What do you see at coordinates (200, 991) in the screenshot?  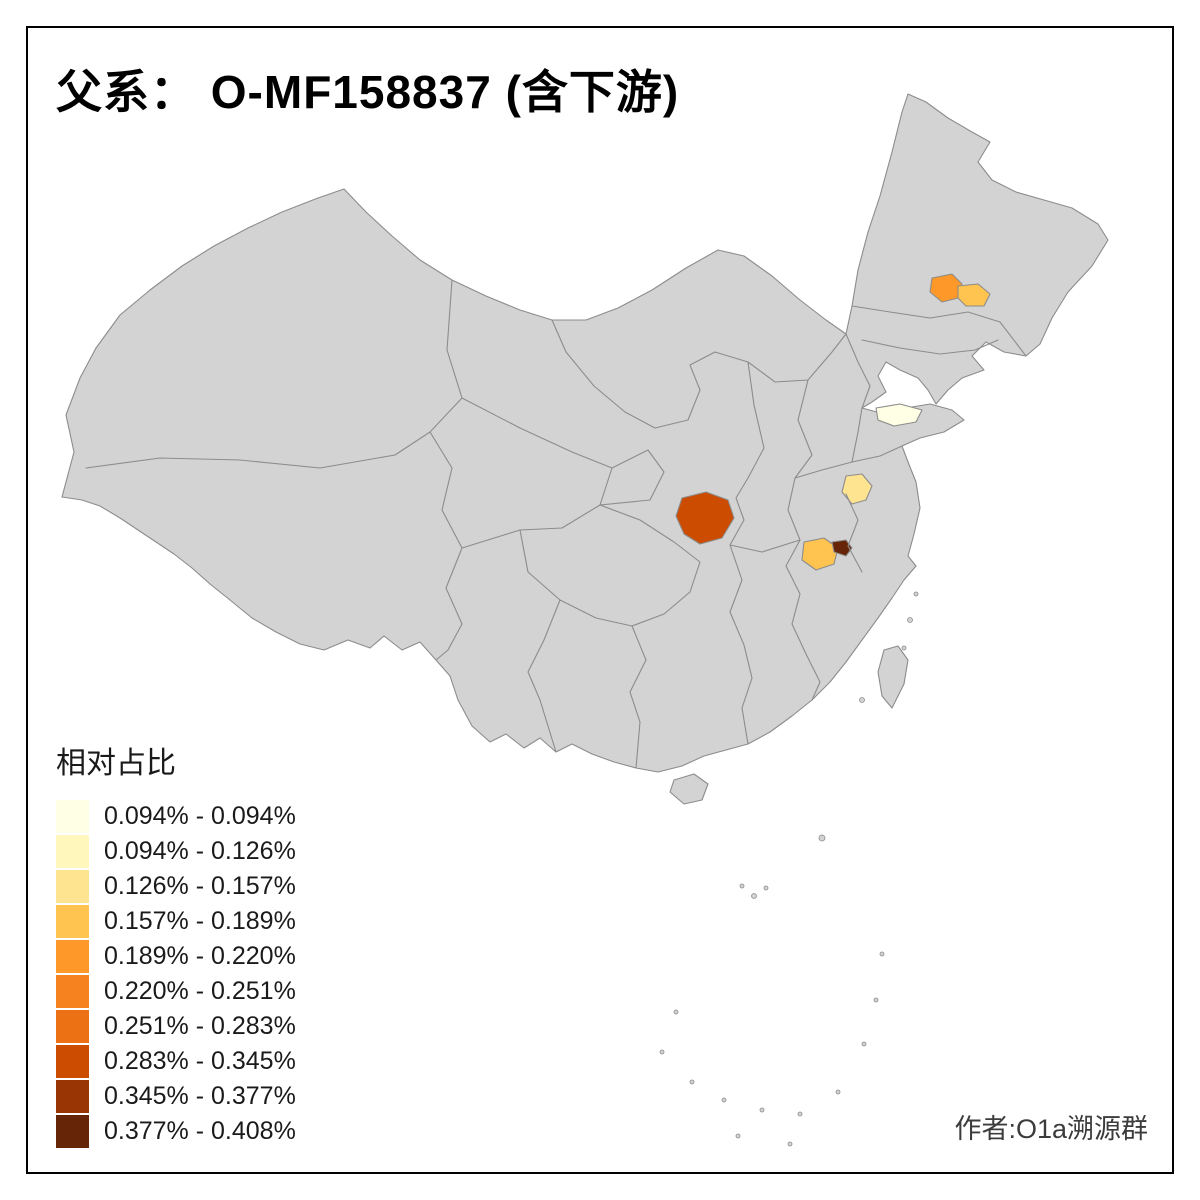 I see `legend-item-label: 0.220% - 0.251%` at bounding box center [200, 991].